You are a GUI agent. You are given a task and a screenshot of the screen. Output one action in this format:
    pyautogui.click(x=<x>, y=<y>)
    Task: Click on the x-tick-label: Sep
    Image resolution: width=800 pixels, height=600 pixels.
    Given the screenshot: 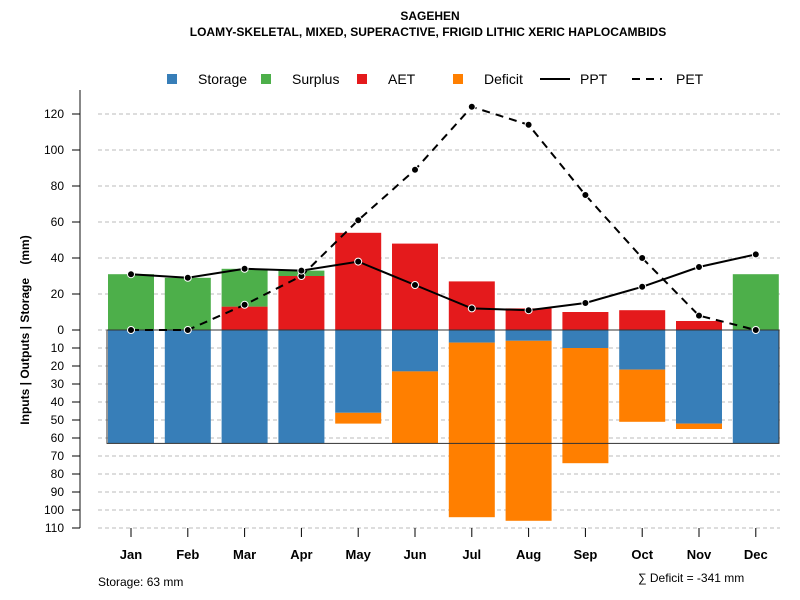 What is the action you would take?
    pyautogui.click(x=585, y=554)
    